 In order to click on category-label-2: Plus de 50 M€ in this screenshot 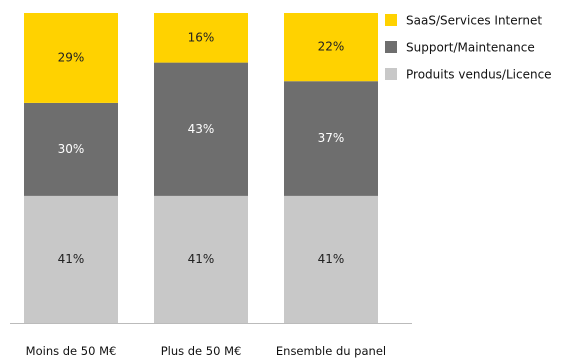, I will do `click(201, 351)`.